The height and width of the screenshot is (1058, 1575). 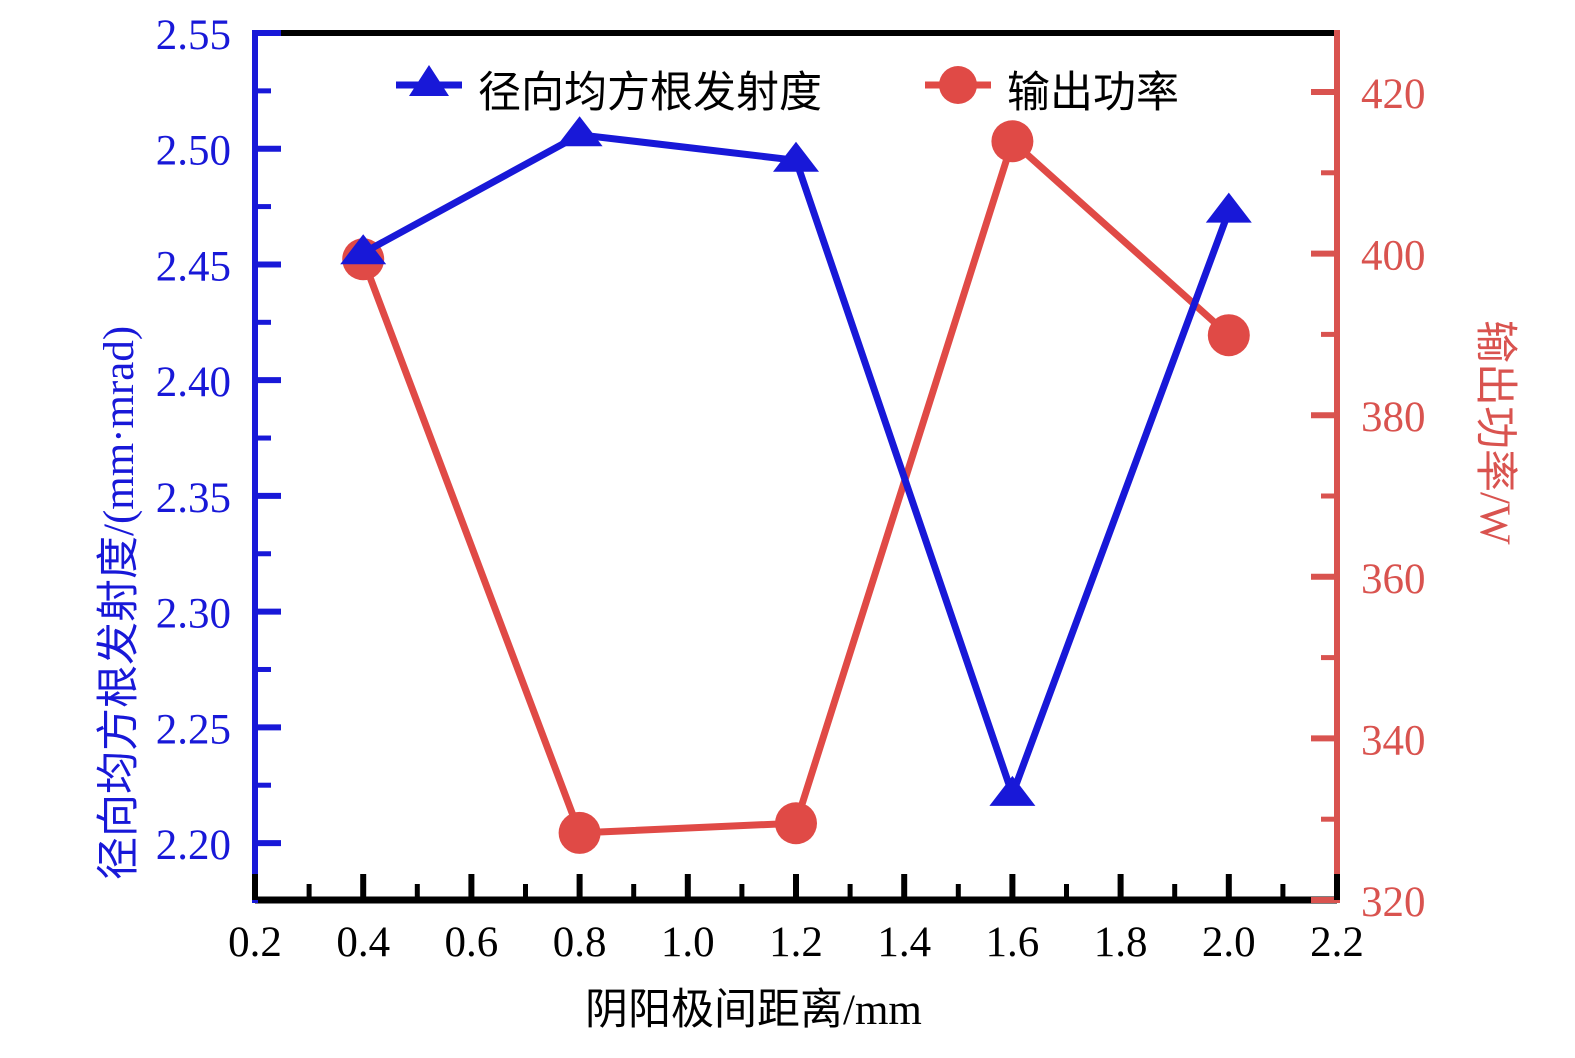 I want to click on svg-text: 340, so click(x=1393, y=740).